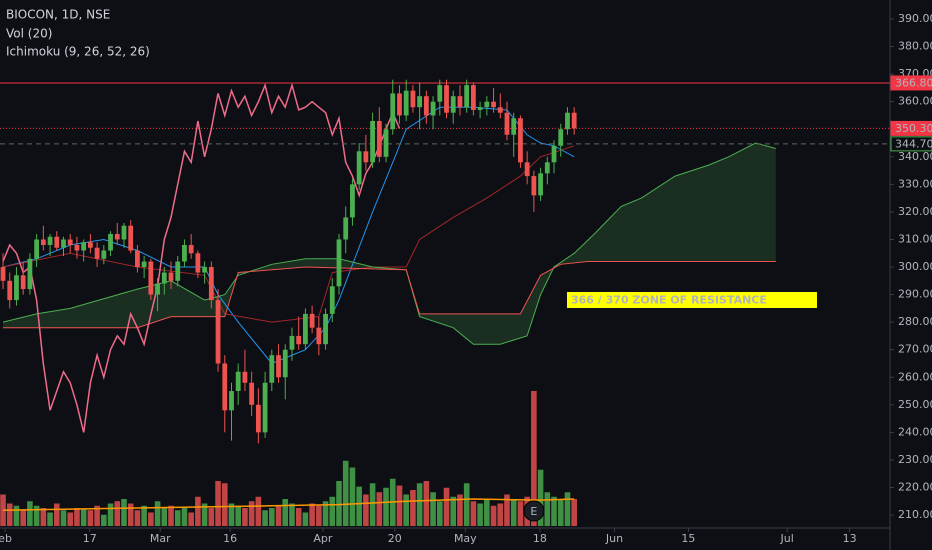  What do you see at coordinates (787, 538) in the screenshot?
I see `x-tick-label: Jul` at bounding box center [787, 538].